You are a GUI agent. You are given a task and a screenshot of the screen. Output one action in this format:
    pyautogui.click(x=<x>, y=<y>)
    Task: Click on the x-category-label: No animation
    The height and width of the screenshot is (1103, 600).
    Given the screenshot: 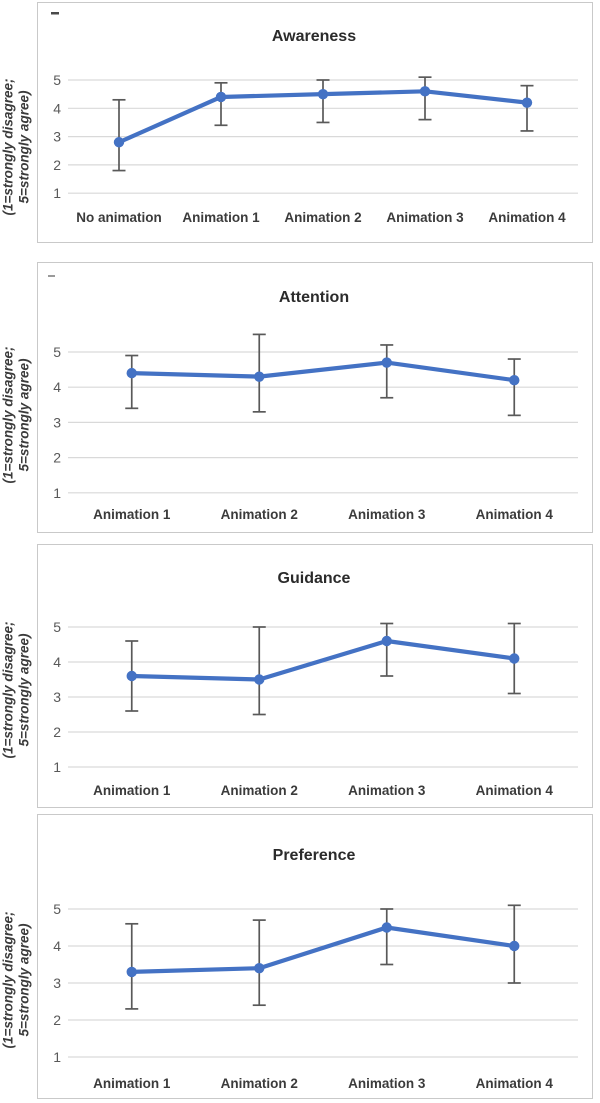 What is the action you would take?
    pyautogui.click(x=119, y=217)
    